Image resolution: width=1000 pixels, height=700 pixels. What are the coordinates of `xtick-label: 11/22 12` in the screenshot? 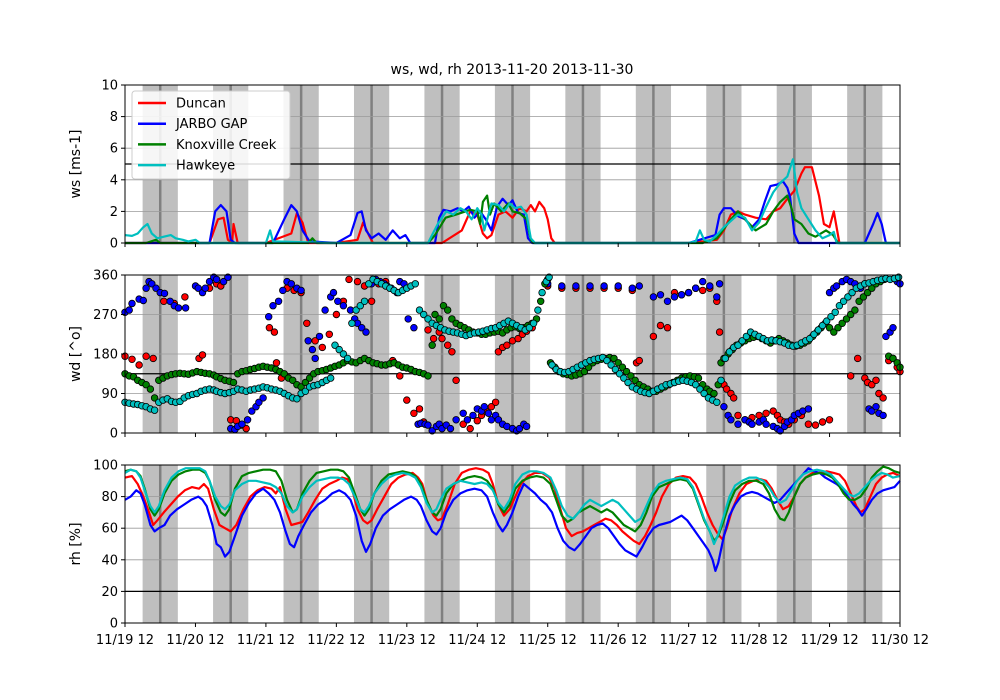 It's located at (336, 640).